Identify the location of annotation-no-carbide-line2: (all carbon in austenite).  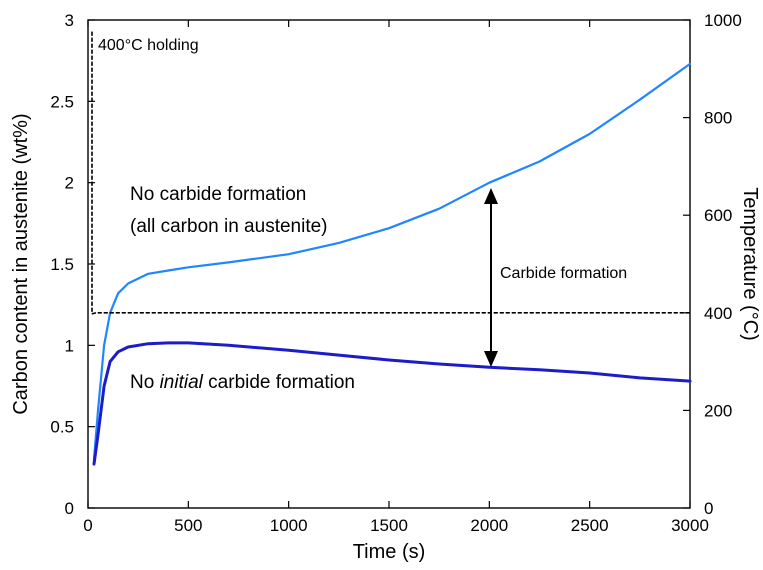
(229, 226).